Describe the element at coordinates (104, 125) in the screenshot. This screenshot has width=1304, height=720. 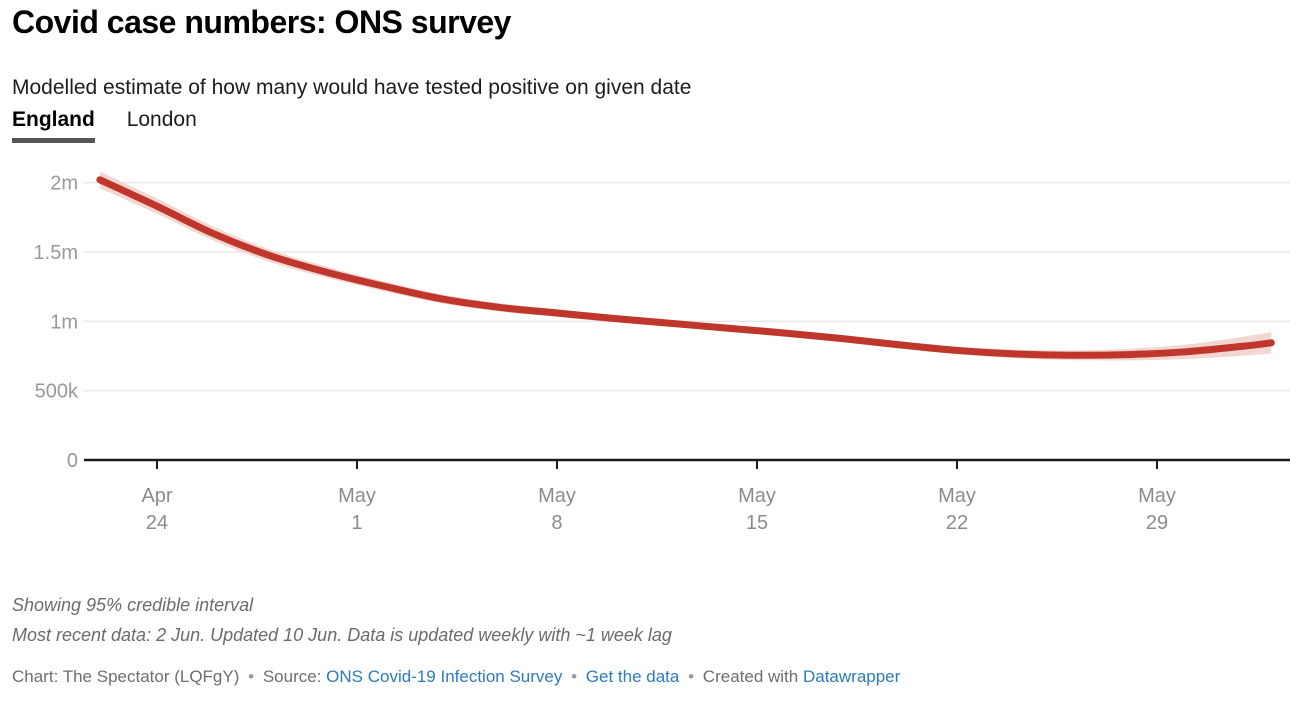
I see `series-tabs: England London` at that location.